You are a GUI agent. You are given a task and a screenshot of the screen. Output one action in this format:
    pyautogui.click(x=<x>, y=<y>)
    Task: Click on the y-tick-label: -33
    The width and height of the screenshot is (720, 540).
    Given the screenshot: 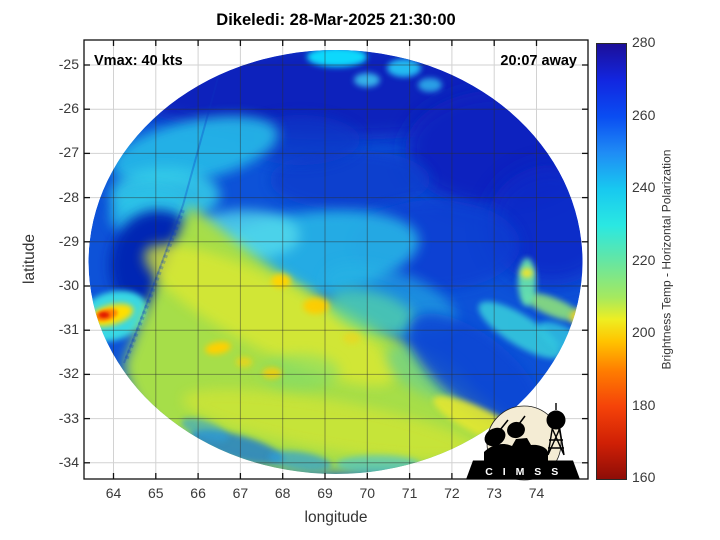 What is the action you would take?
    pyautogui.click(x=68, y=417)
    